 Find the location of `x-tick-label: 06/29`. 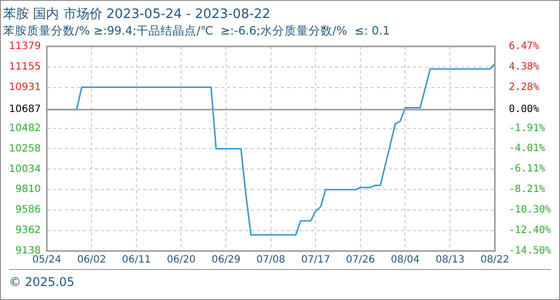

x-tick-label: 06/29 is located at coordinates (226, 260).